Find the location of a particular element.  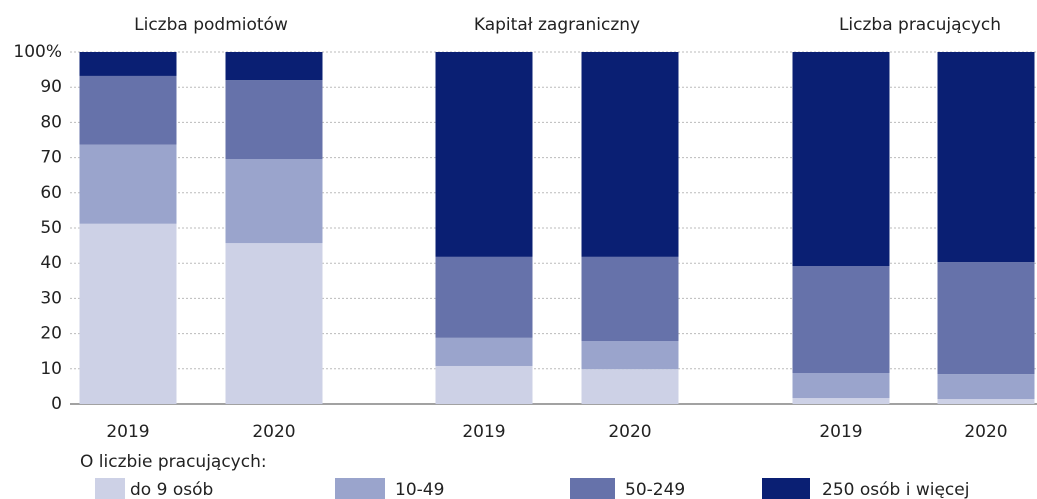

legend-label: do 9 osób is located at coordinates (171, 489).